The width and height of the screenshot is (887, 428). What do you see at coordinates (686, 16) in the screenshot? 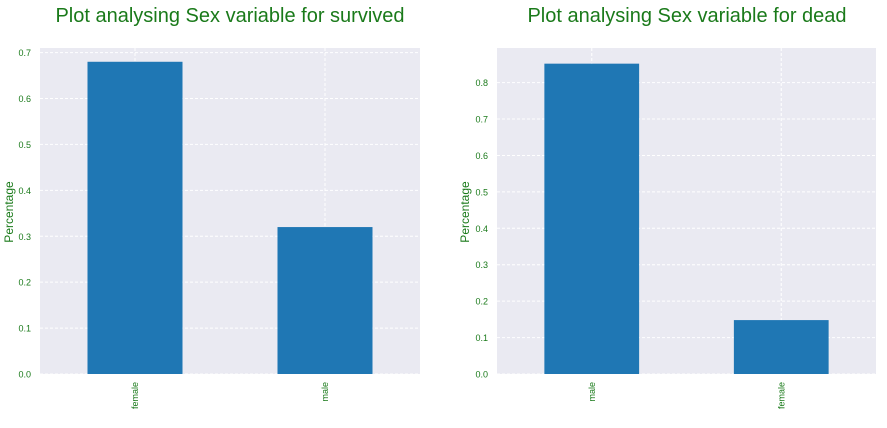
I see `chart-title: Plot analysing Sex variable for dead` at bounding box center [686, 16].